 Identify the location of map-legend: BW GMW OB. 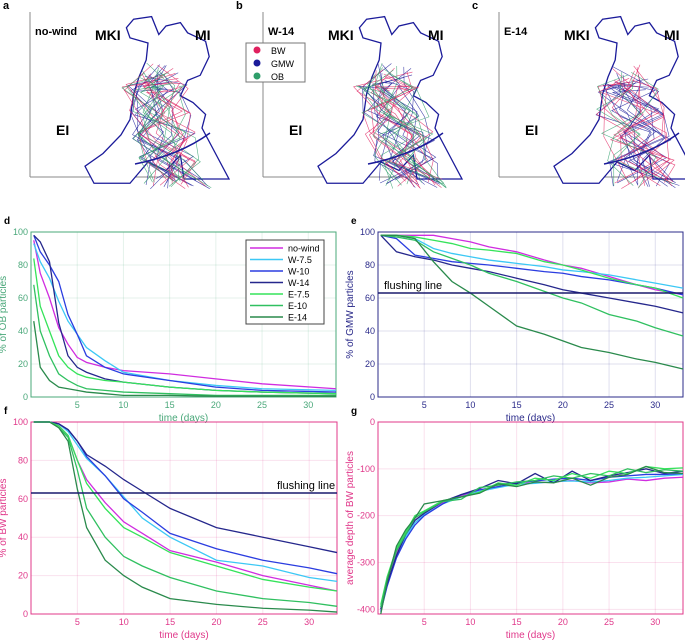
(275, 62).